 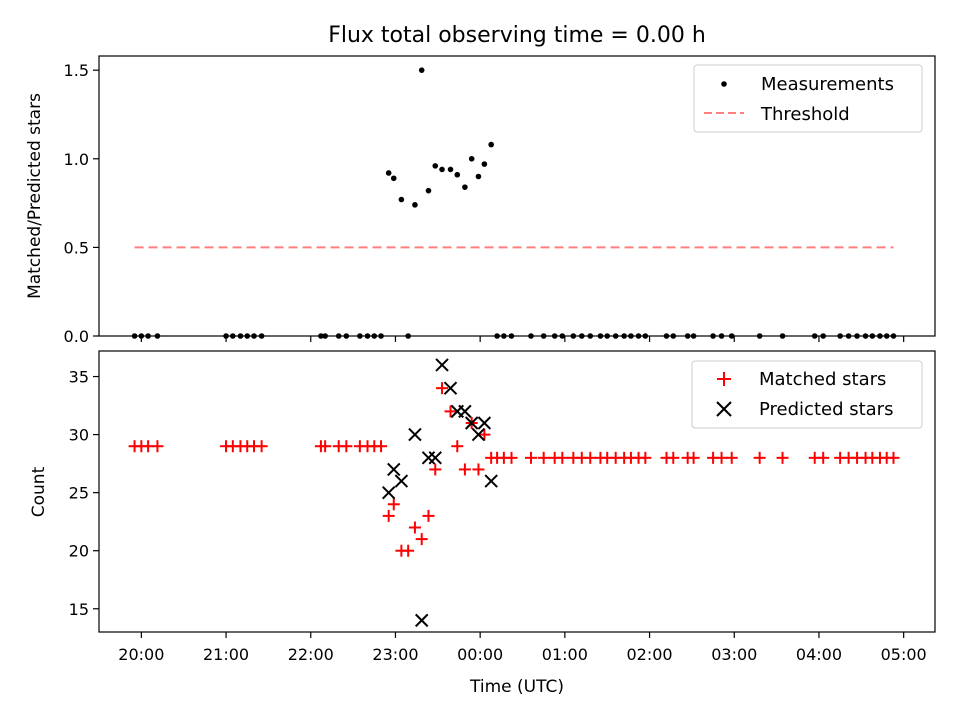 I want to click on bottom-ytick-label: 25, so click(x=79, y=493).